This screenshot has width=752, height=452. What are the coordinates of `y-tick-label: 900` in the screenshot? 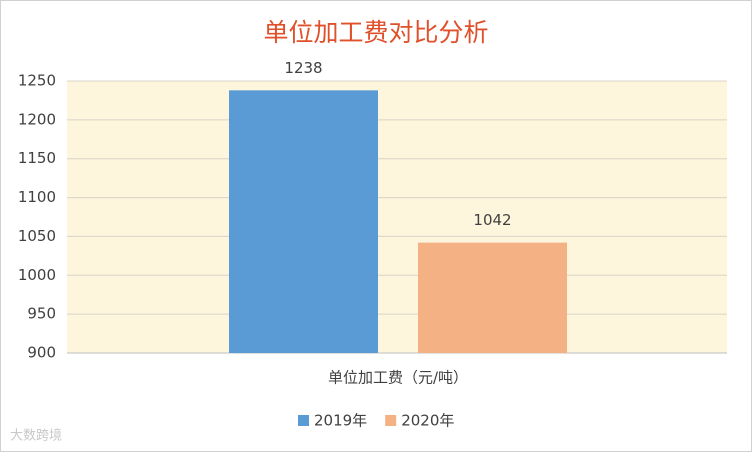 It's located at (41, 353).